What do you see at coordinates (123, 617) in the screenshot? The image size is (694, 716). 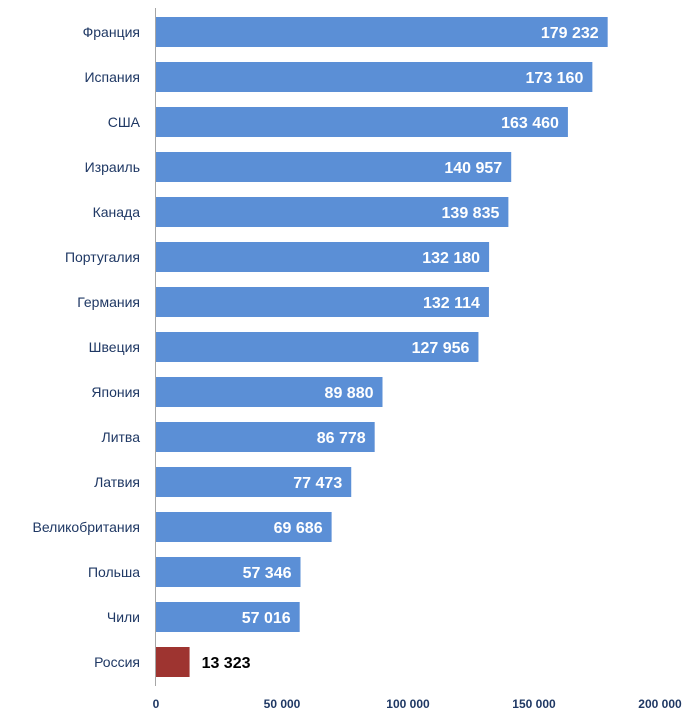 I see `category-label: Чили` at bounding box center [123, 617].